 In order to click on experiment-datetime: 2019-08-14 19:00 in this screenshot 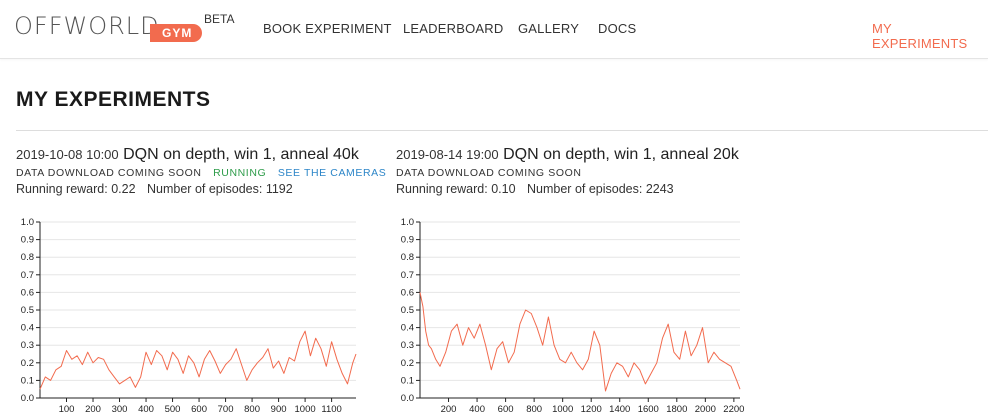, I will do `click(447, 154)`.